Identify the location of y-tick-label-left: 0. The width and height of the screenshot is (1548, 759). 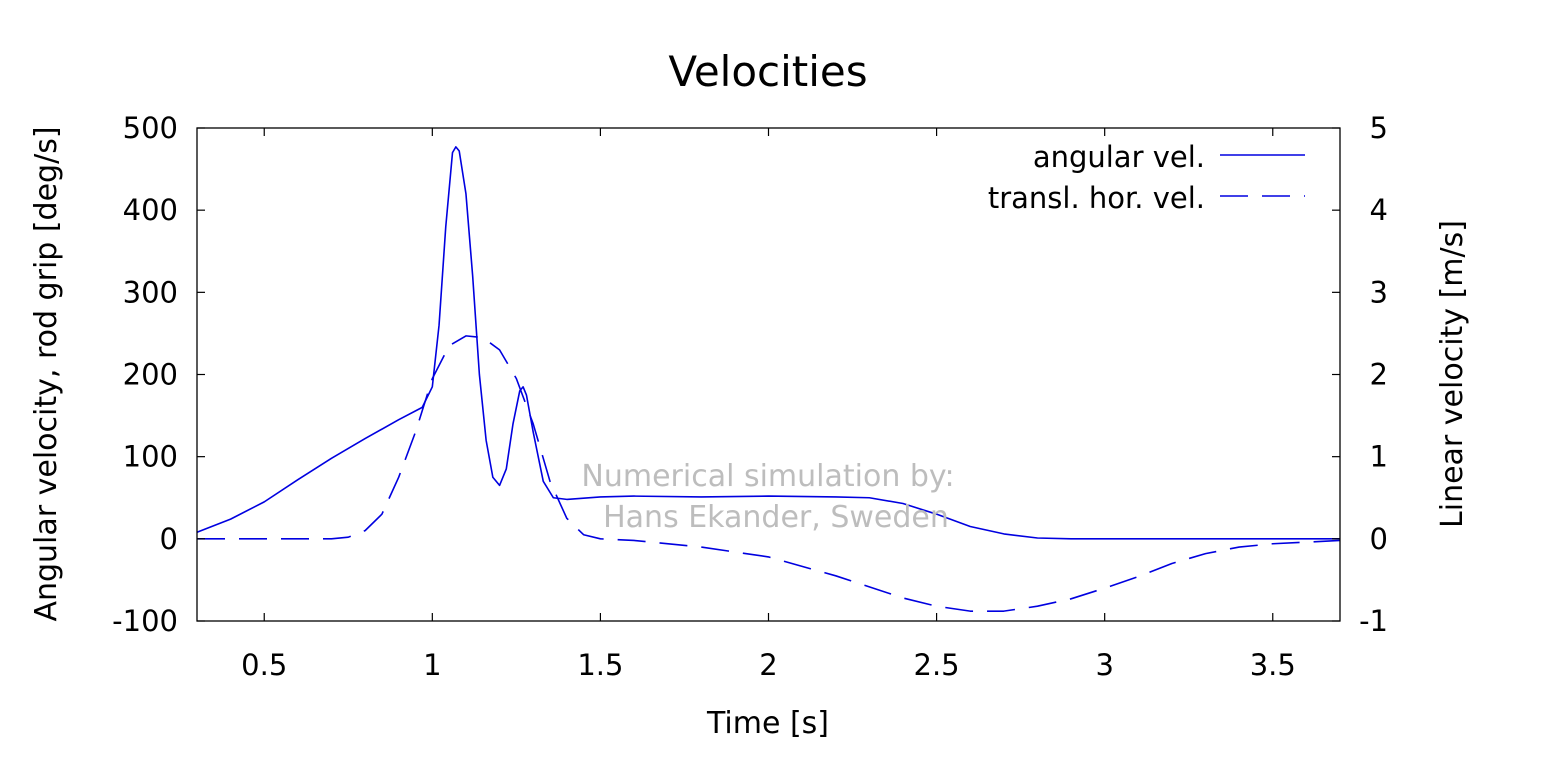
(169, 539).